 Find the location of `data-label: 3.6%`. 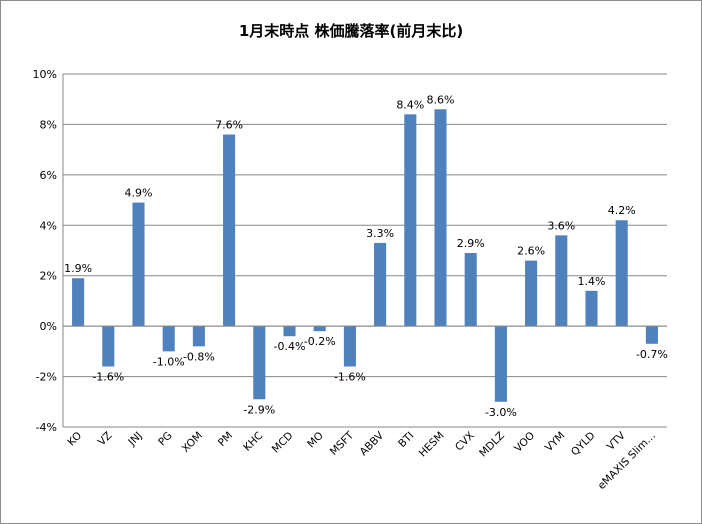

data-label: 3.6% is located at coordinates (561, 225).